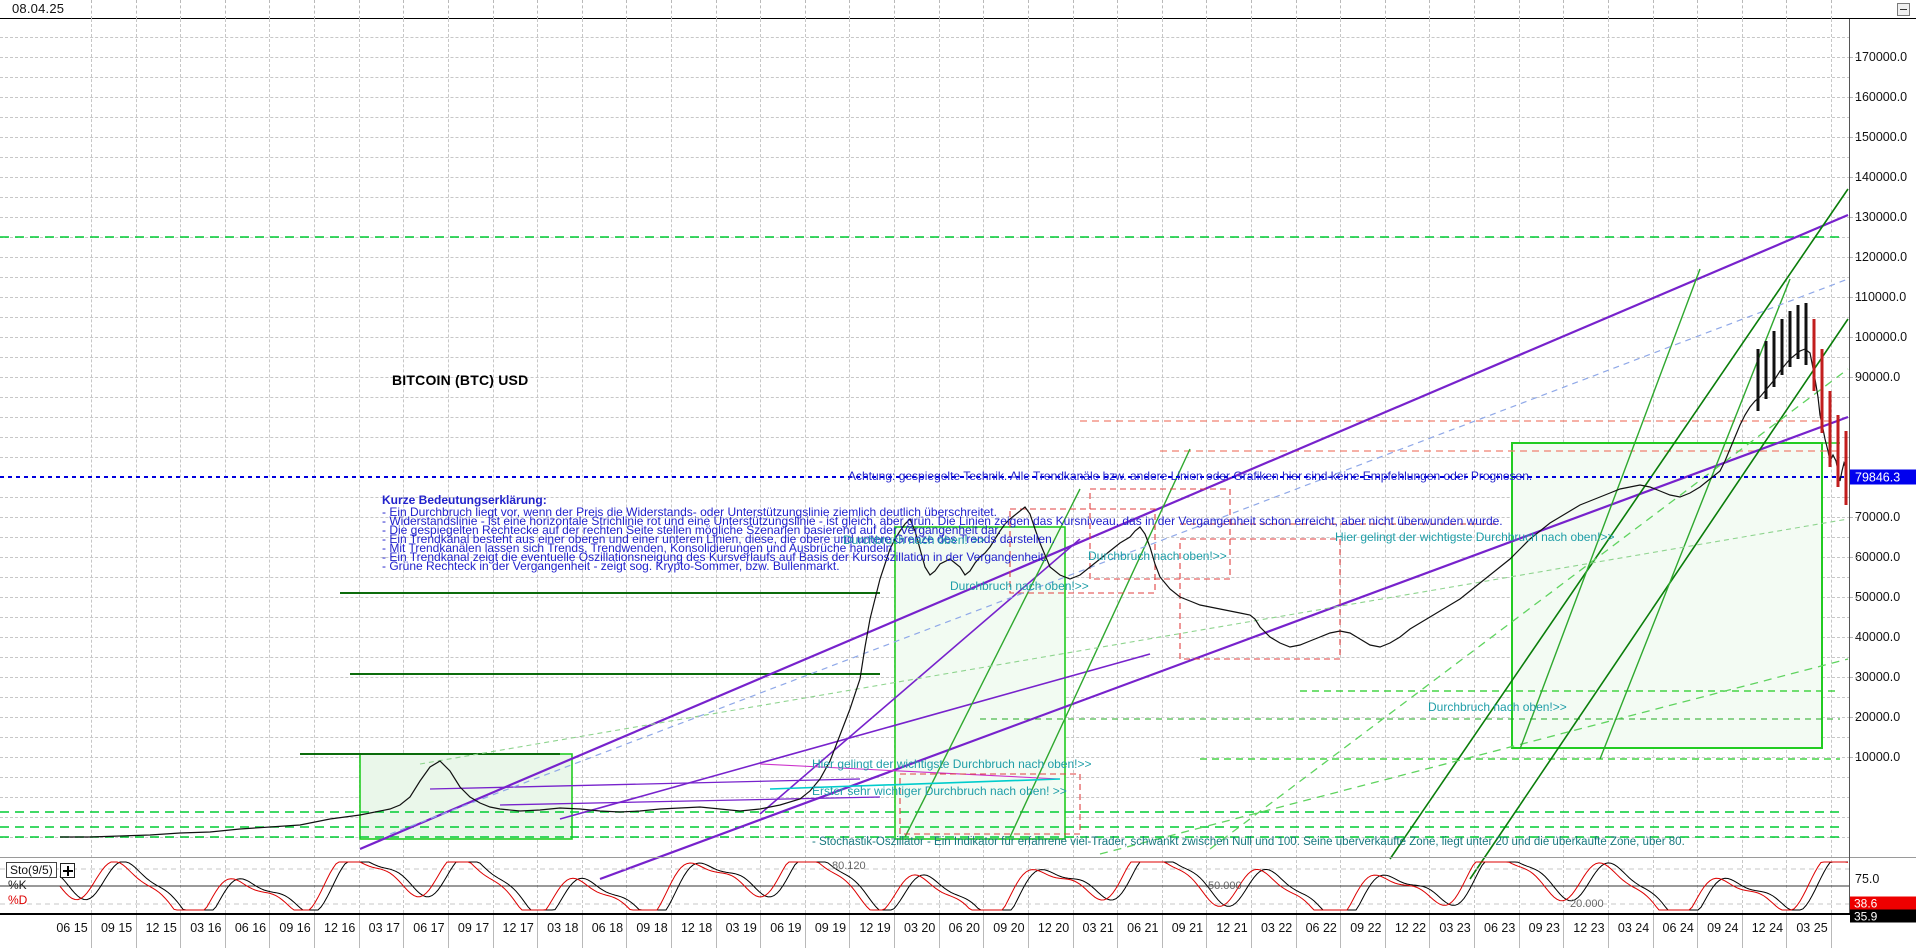  What do you see at coordinates (1881, 137) in the screenshot?
I see `price-axis-label: 150000.0` at bounding box center [1881, 137].